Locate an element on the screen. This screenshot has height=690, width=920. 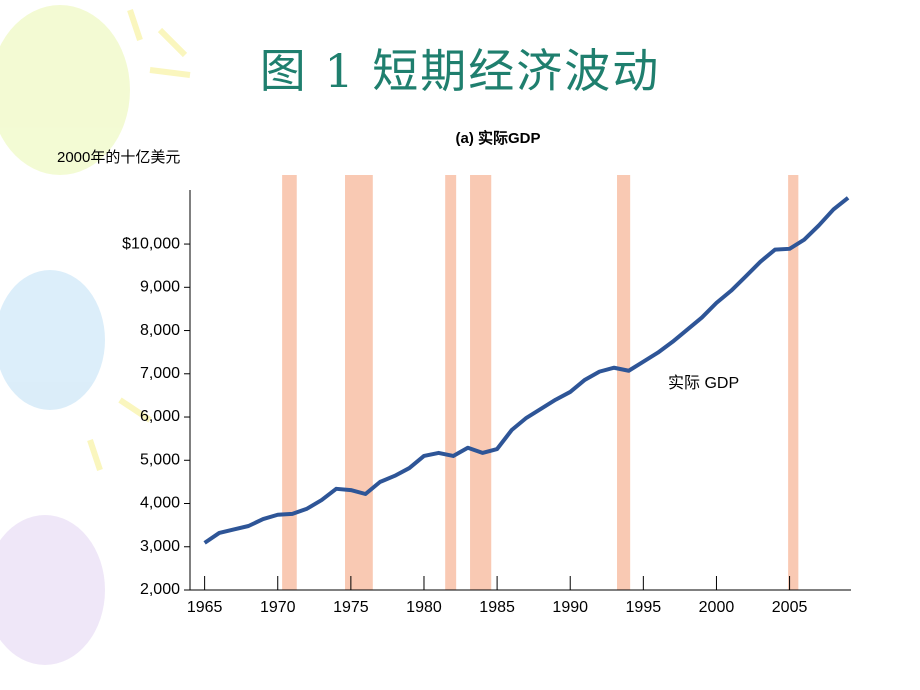
x-tick-label: 2005 is located at coordinates (790, 607).